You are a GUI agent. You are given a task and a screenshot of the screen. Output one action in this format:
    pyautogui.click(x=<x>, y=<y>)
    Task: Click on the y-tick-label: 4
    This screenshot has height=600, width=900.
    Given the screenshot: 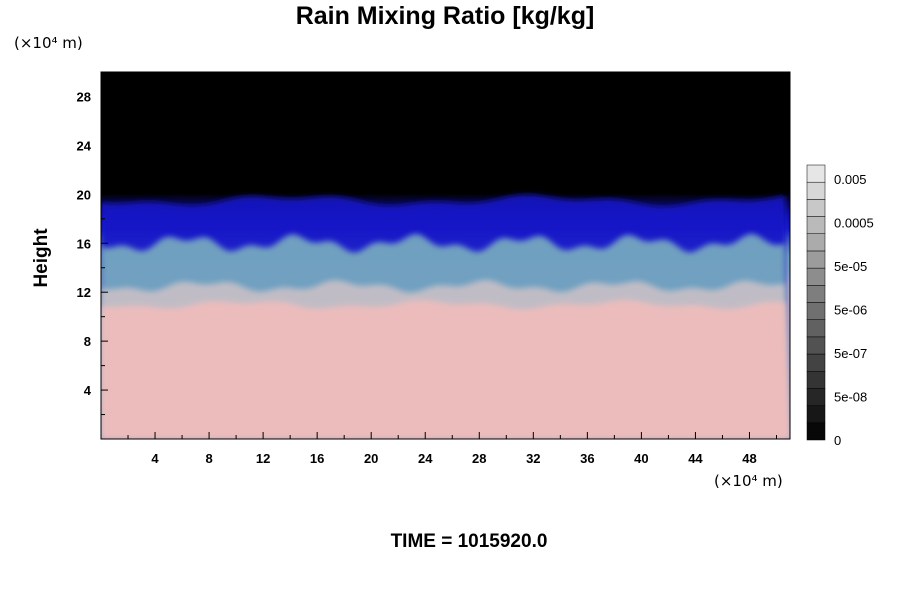 What is the action you would take?
    pyautogui.click(x=88, y=390)
    